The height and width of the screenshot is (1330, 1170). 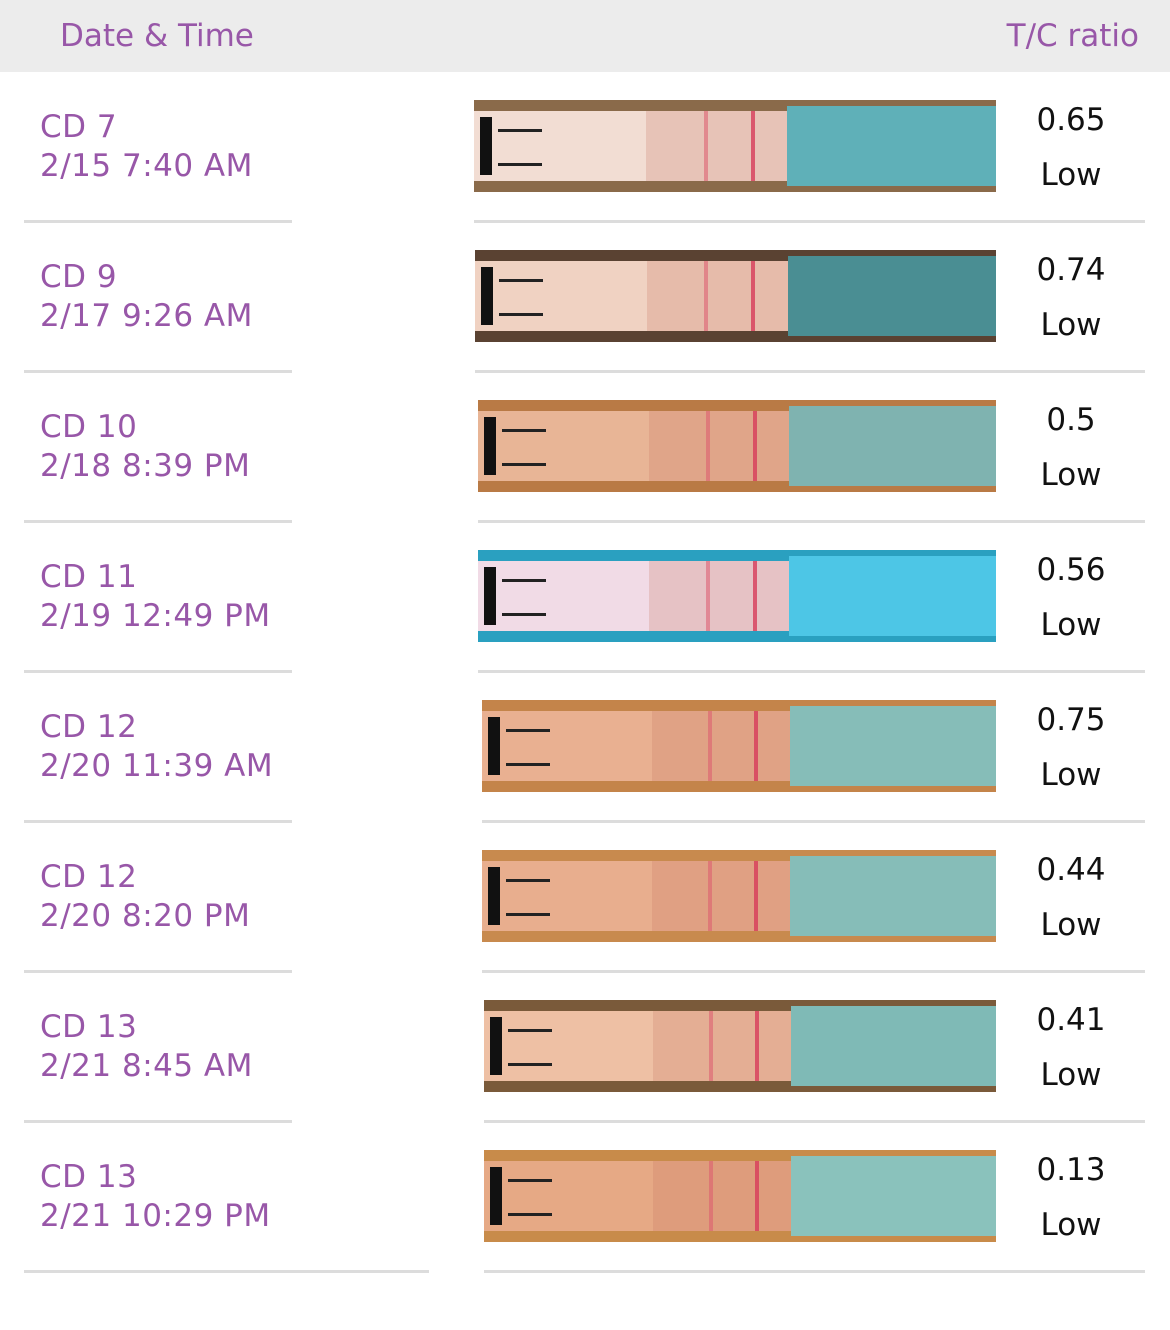 What do you see at coordinates (89, 577) in the screenshot?
I see `cycle-day: CD 11` at bounding box center [89, 577].